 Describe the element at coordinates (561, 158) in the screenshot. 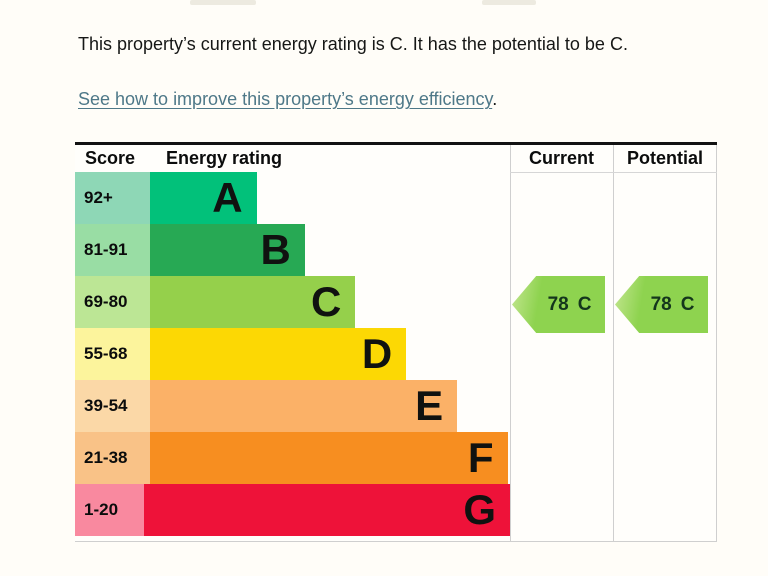

I see `column-header-current: Current` at that location.